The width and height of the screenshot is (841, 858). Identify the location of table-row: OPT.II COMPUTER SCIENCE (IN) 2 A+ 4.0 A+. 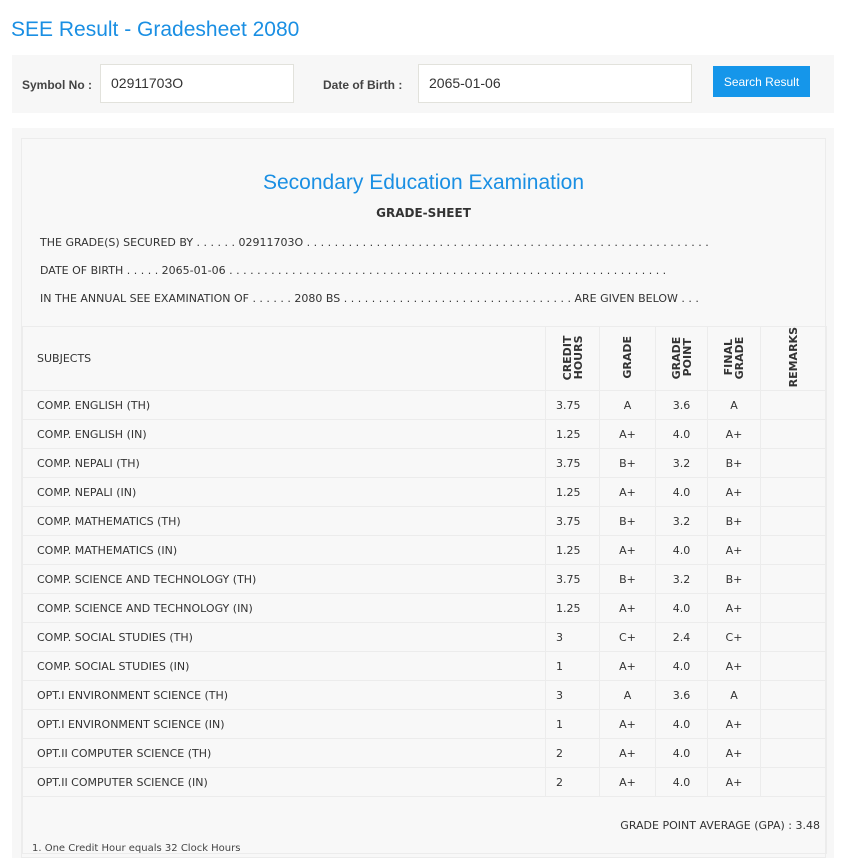
(424, 782).